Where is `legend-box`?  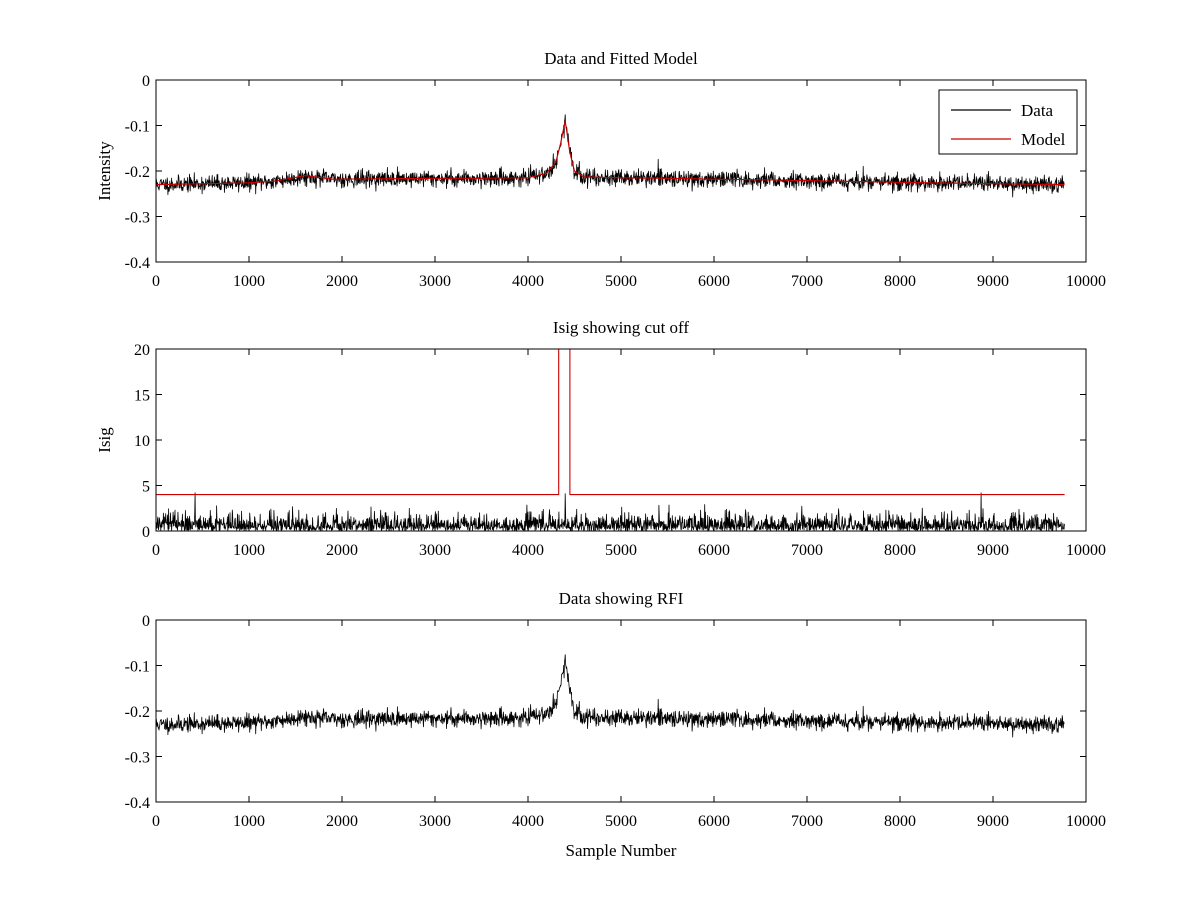 legend-box is located at coordinates (1008, 122).